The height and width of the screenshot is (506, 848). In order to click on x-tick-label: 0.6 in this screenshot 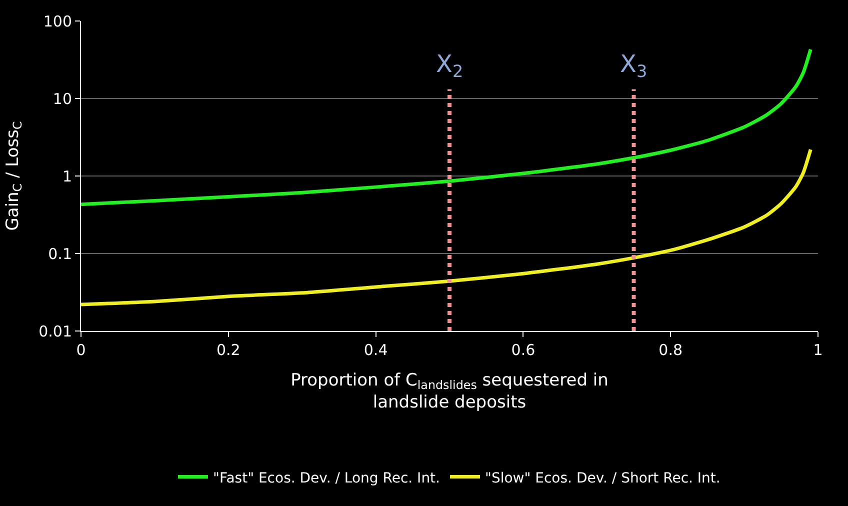, I will do `click(523, 350)`.